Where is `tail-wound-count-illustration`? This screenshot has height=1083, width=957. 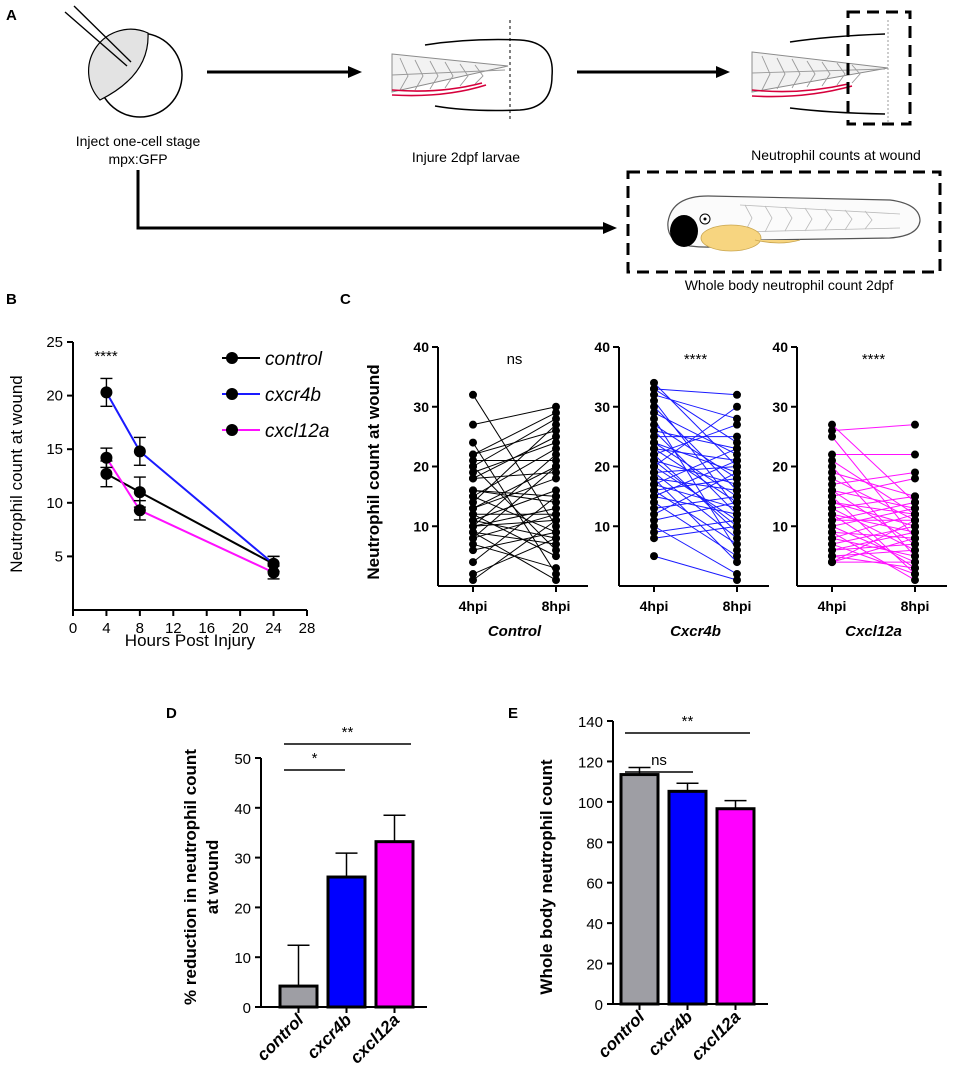
tail-wound-count-illustration is located at coordinates (831, 68).